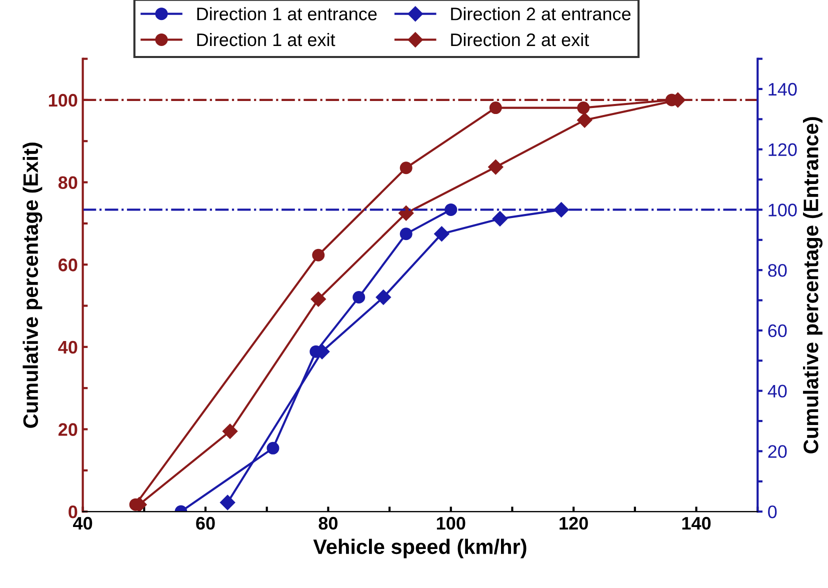 This screenshot has height=588, width=828. What do you see at coordinates (777, 451) in the screenshot?
I see `y2-tick-label: 20` at bounding box center [777, 451].